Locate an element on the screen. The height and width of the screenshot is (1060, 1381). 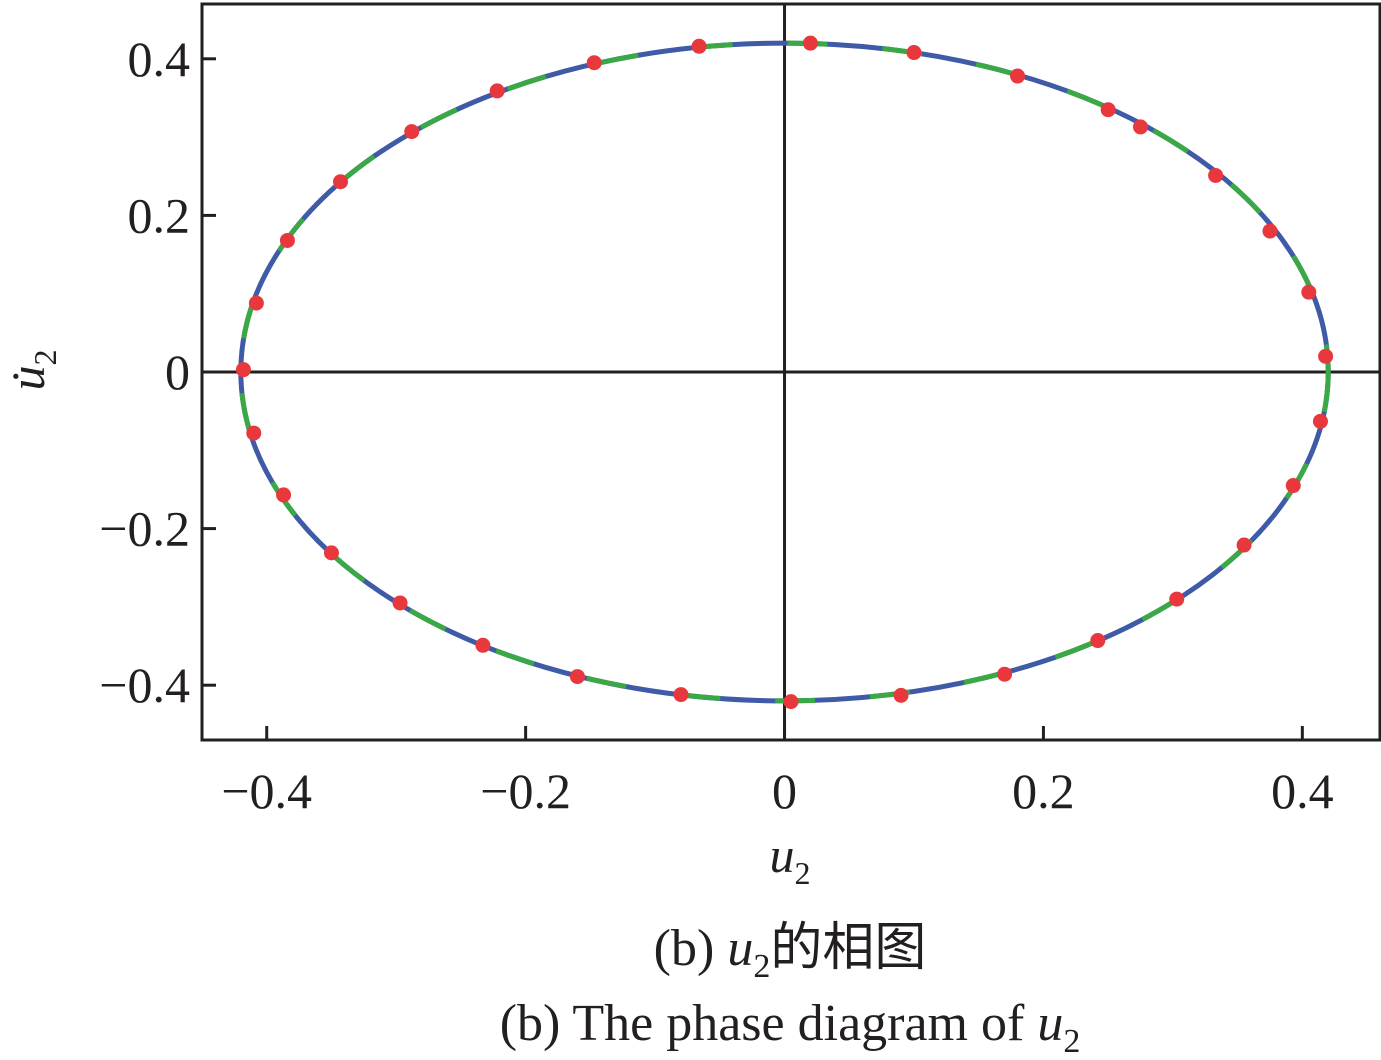
caption-english-sub: 2 is located at coordinates (1071, 1041).